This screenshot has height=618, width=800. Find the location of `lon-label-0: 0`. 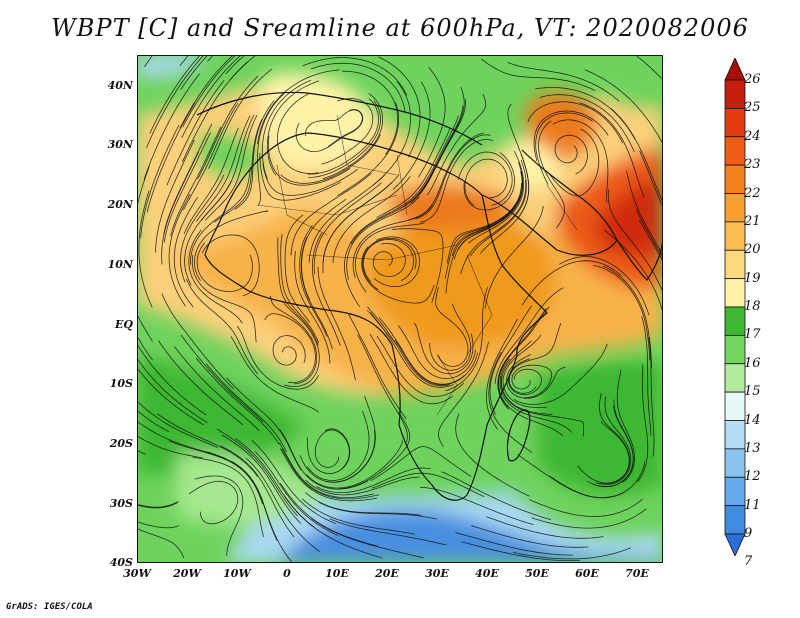

lon-label-0: 0 is located at coordinates (287, 573).